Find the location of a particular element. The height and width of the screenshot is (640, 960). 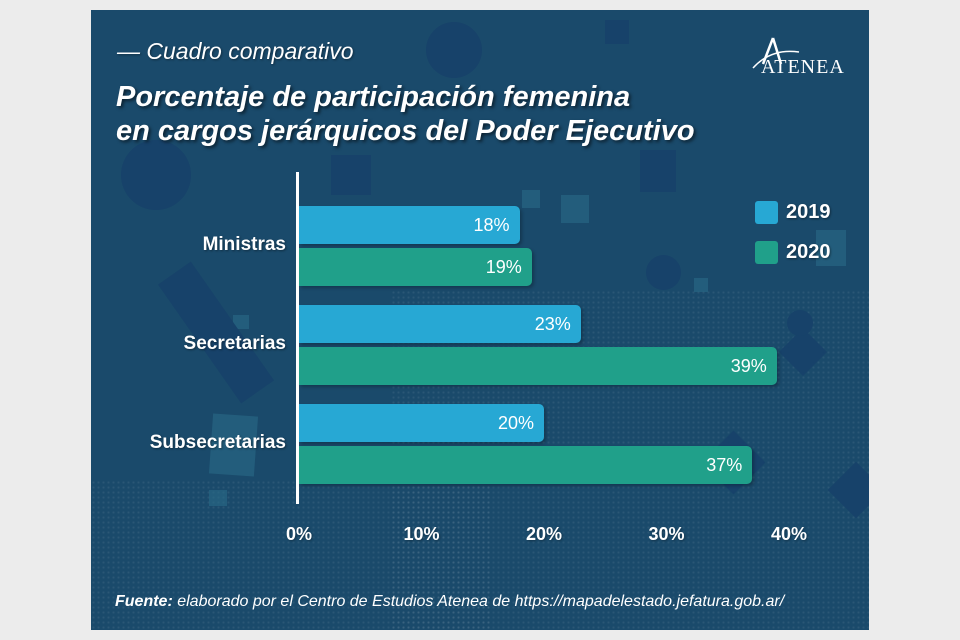

x-tick-label: 0% is located at coordinates (298, 534).